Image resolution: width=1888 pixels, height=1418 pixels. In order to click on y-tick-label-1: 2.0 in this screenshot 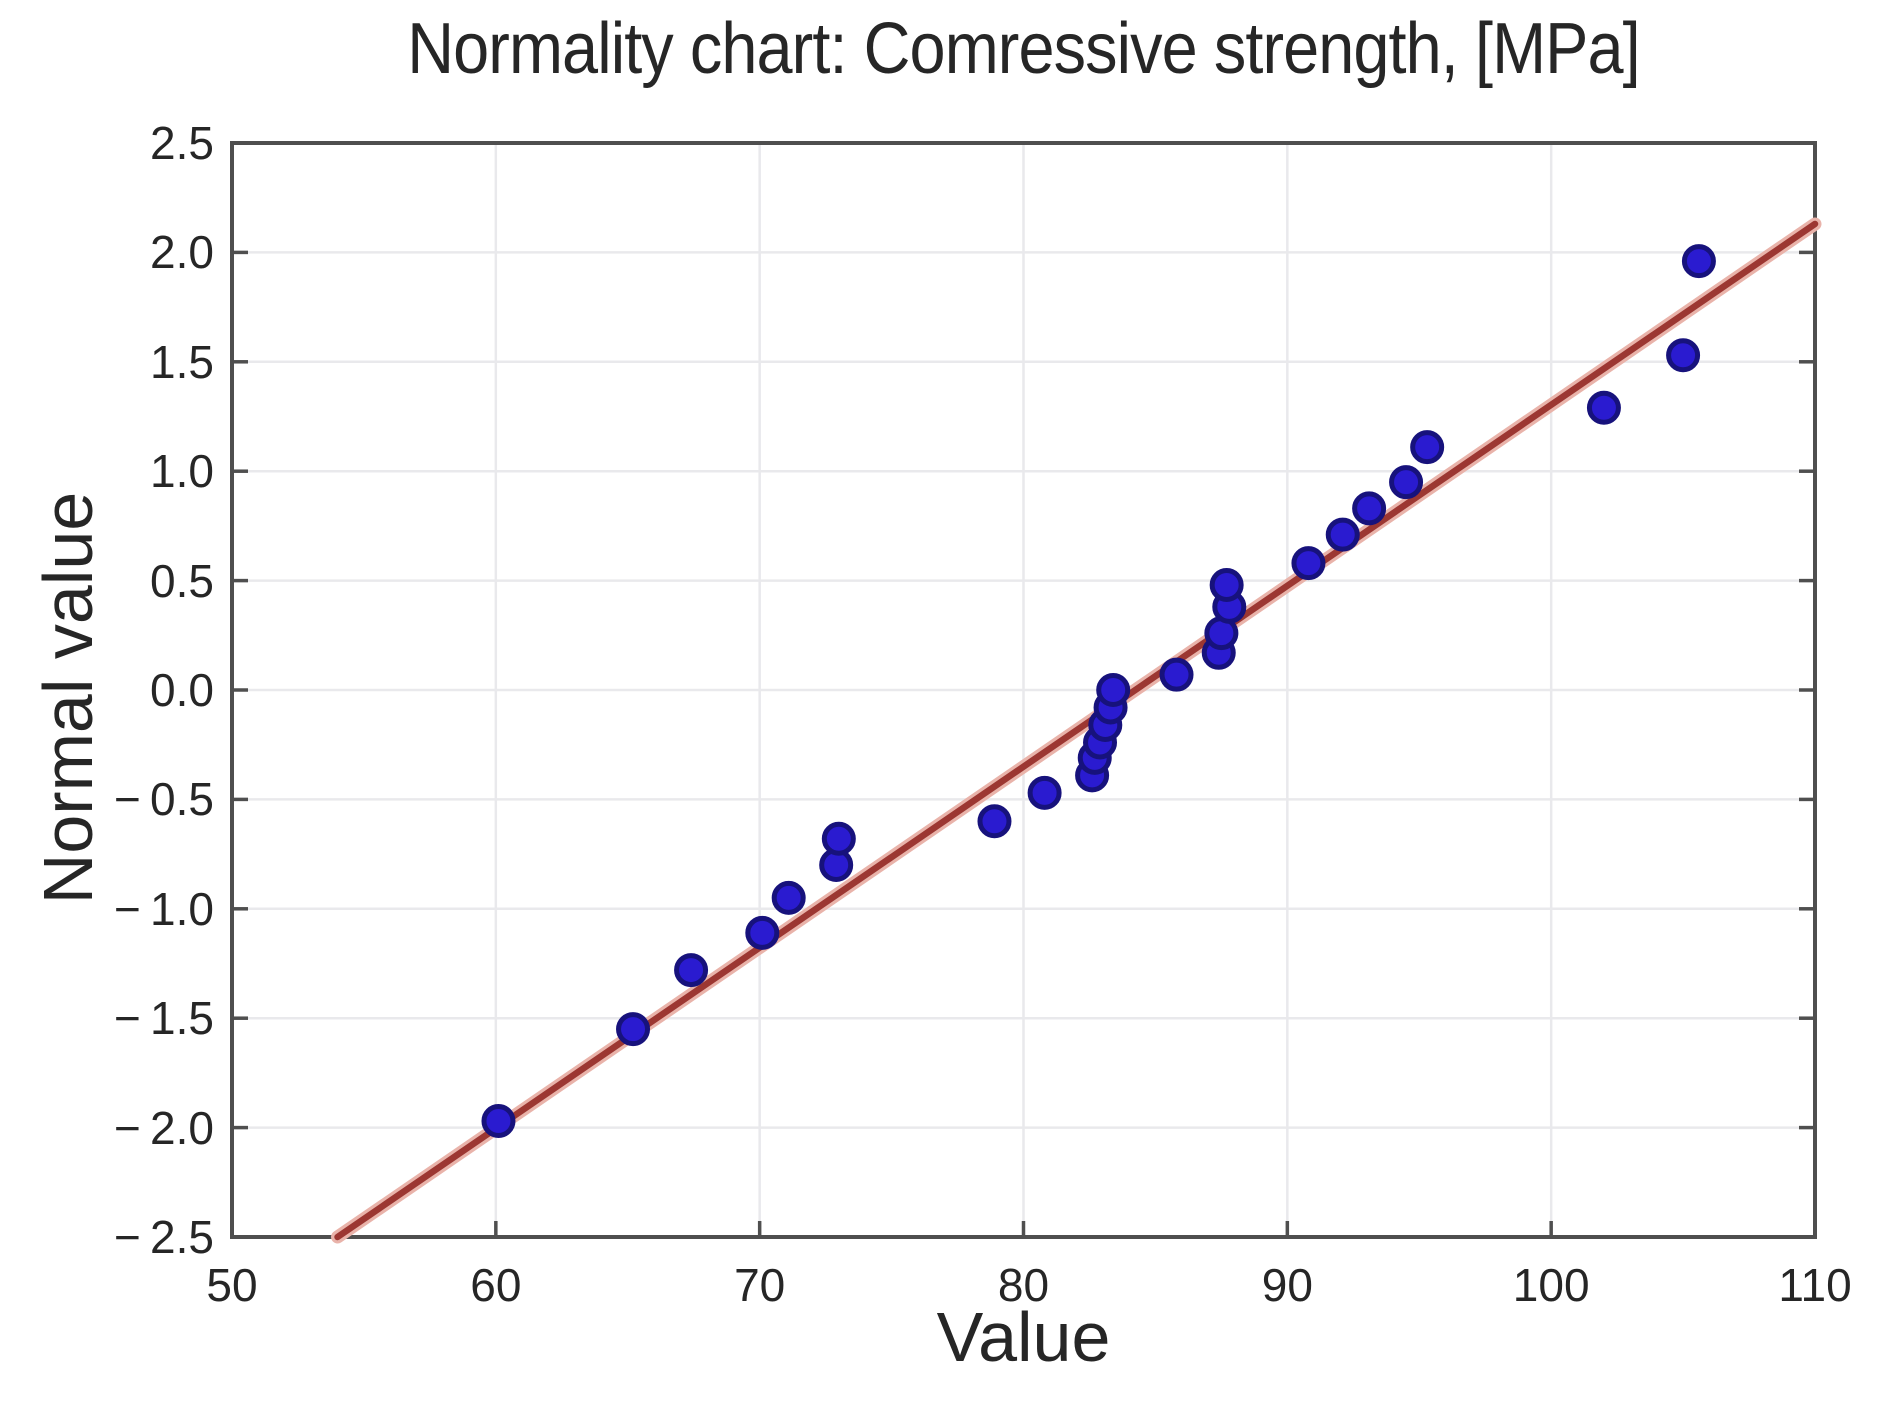, I will do `click(182, 252)`.